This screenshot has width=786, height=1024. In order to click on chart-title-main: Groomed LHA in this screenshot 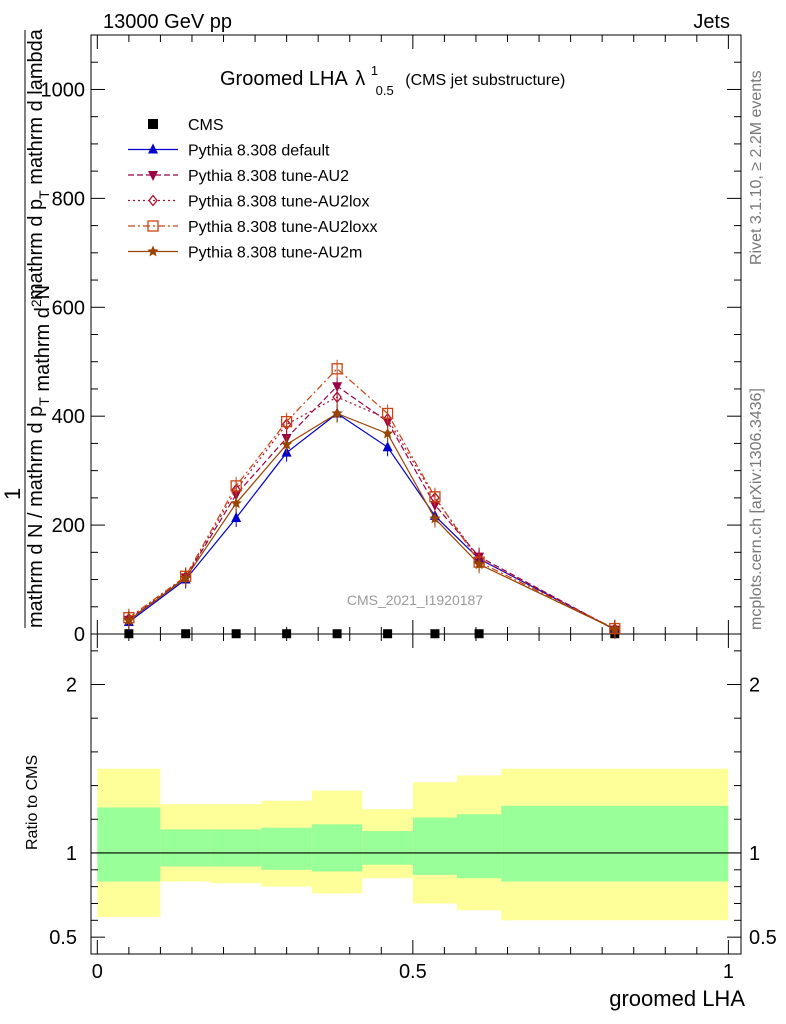, I will do `click(284, 79)`.